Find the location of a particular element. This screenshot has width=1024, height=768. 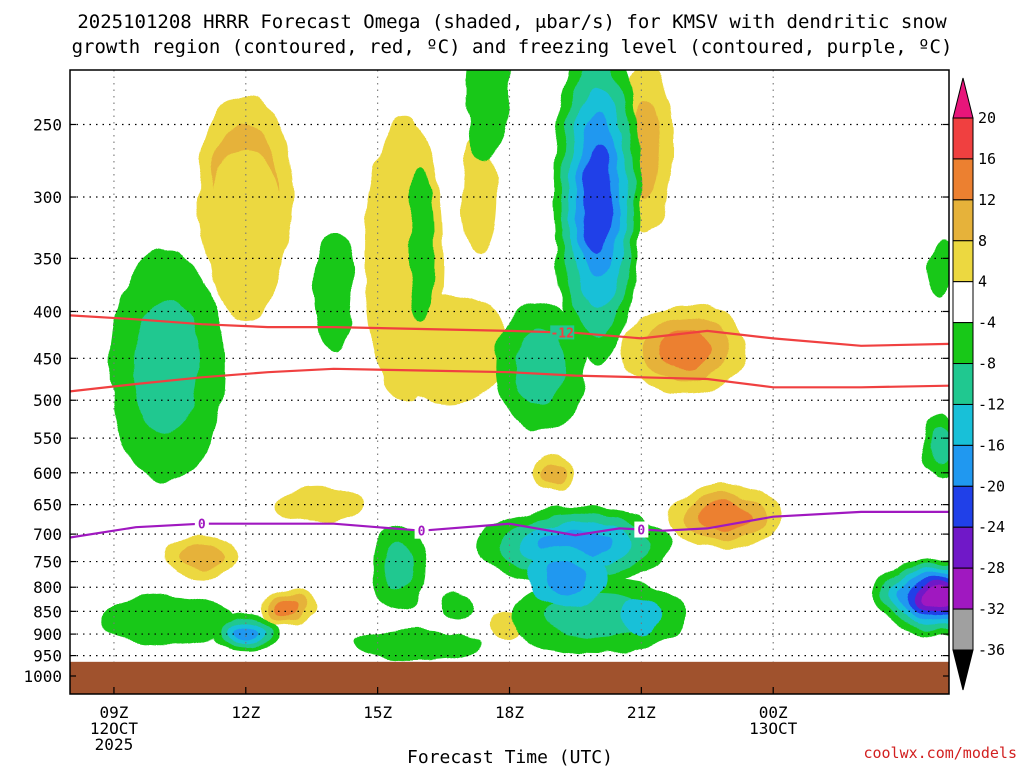

y-tick-label-300: 300 is located at coordinates (47, 197).